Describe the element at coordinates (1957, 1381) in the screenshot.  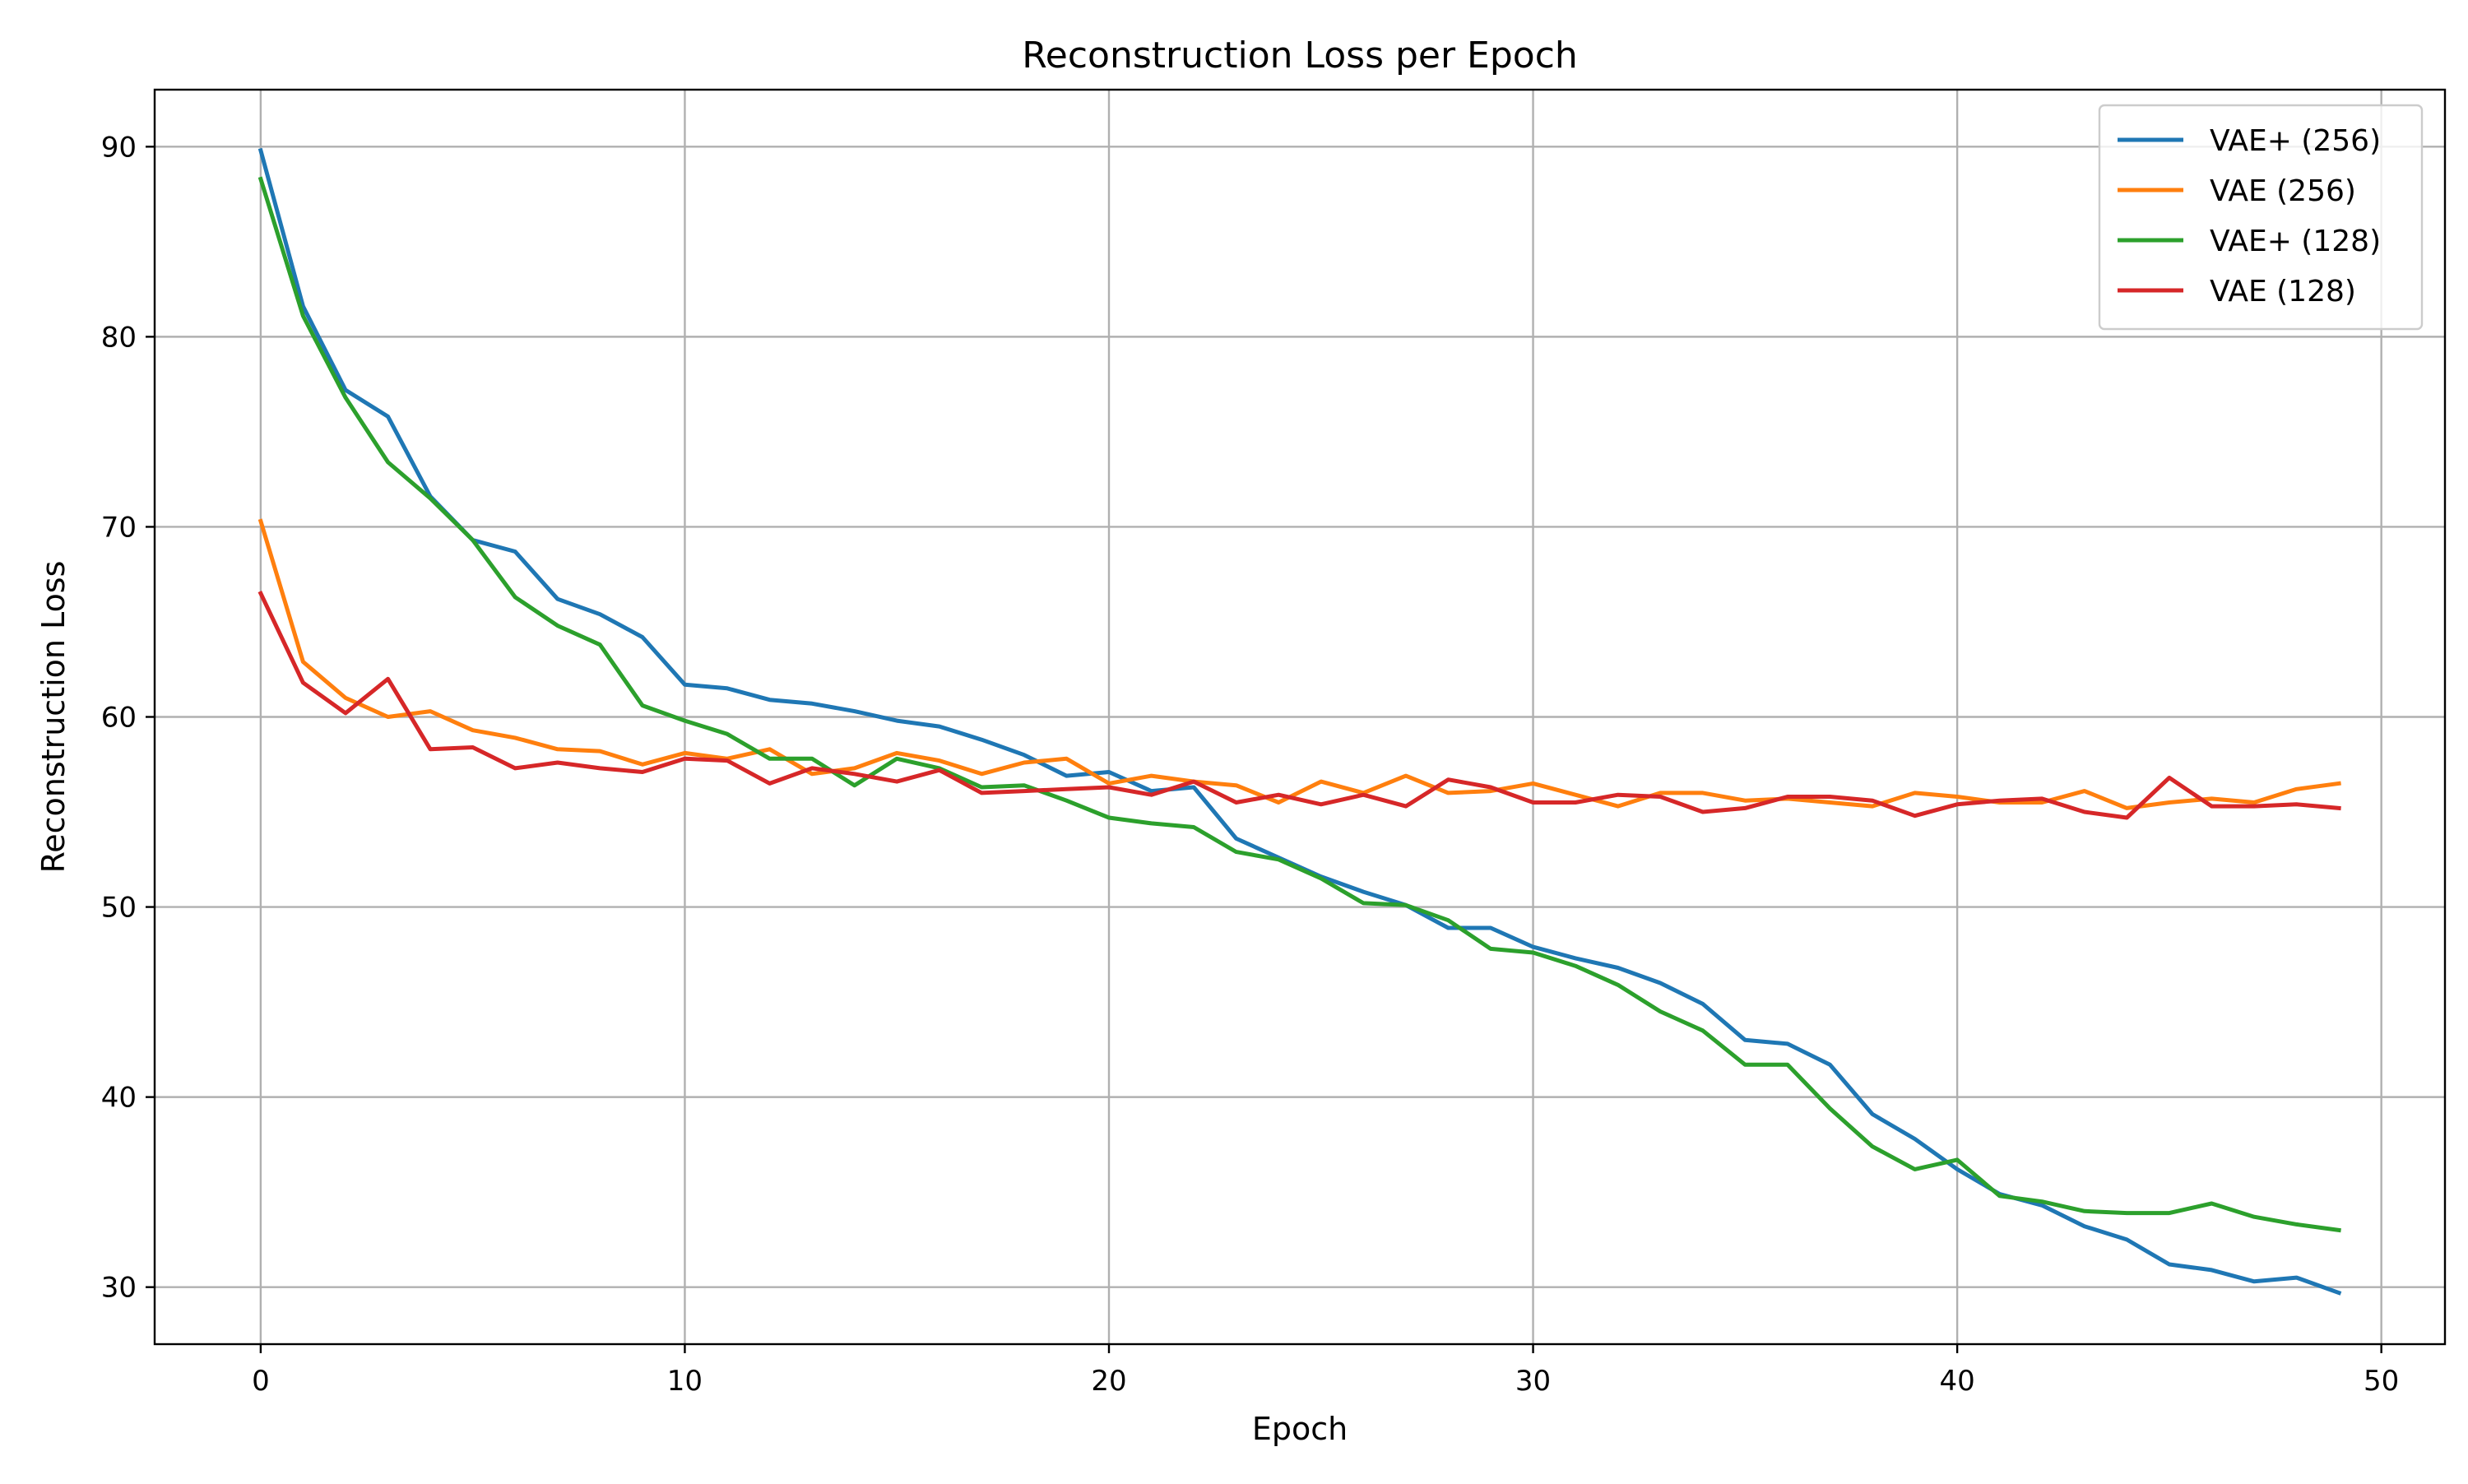
I see `x-tick-label: 40` at that location.